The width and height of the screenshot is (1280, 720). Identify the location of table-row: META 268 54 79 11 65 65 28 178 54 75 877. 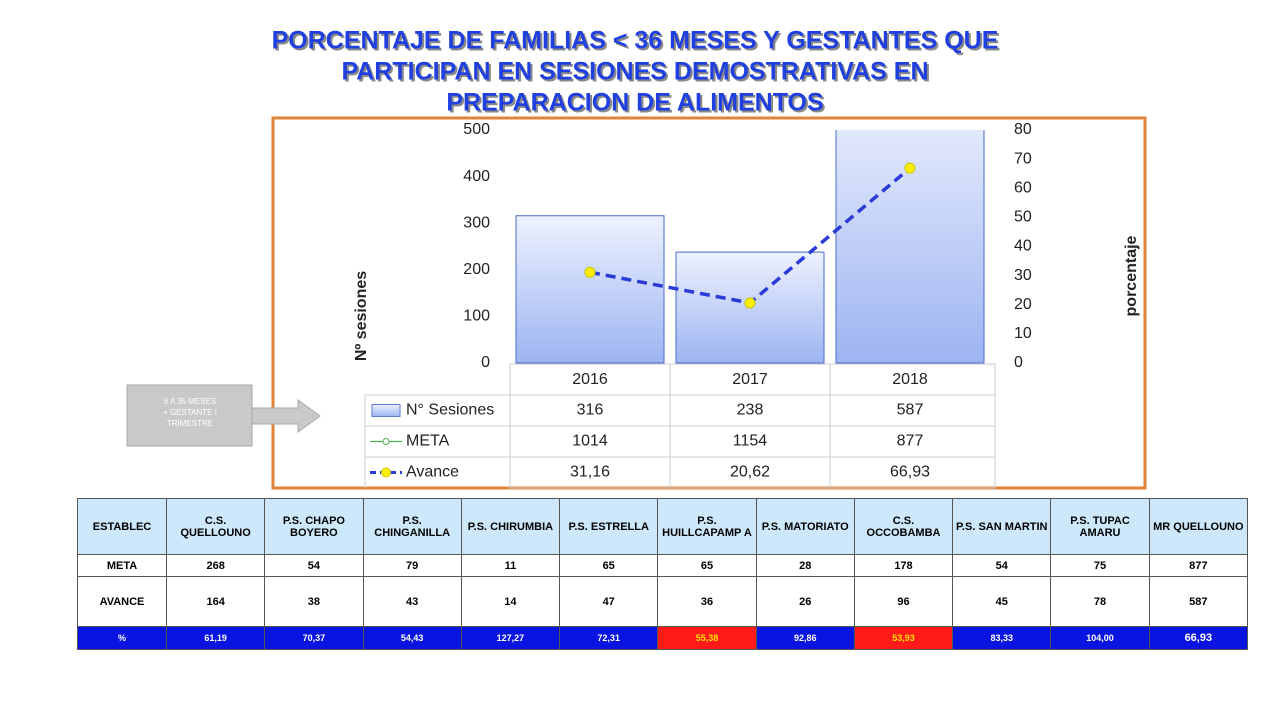
(663, 565).